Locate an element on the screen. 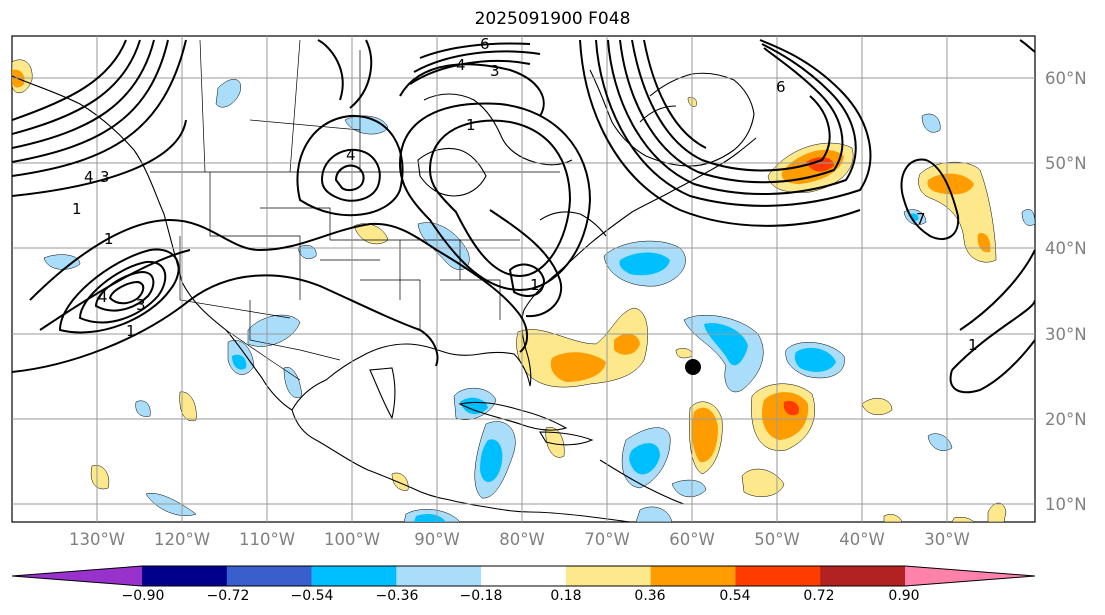 This screenshot has width=1105, height=615. lon-label: 130°W is located at coordinates (97, 539).